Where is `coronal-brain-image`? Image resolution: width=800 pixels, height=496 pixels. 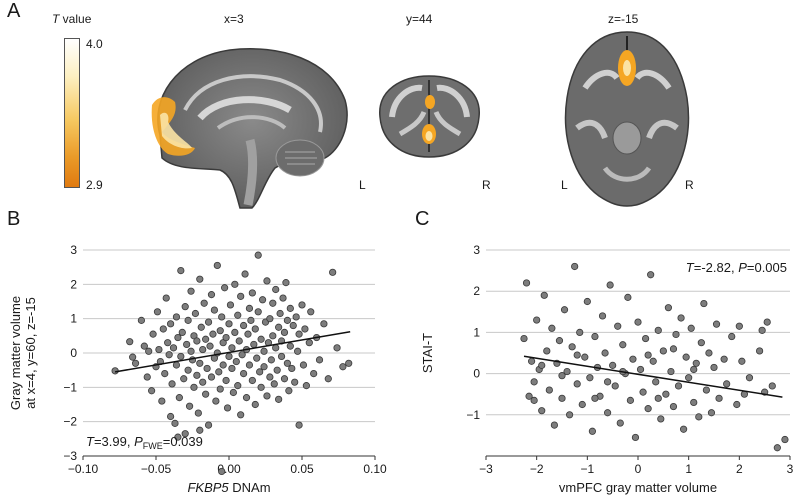 coronal-brain-image is located at coordinates (429, 116).